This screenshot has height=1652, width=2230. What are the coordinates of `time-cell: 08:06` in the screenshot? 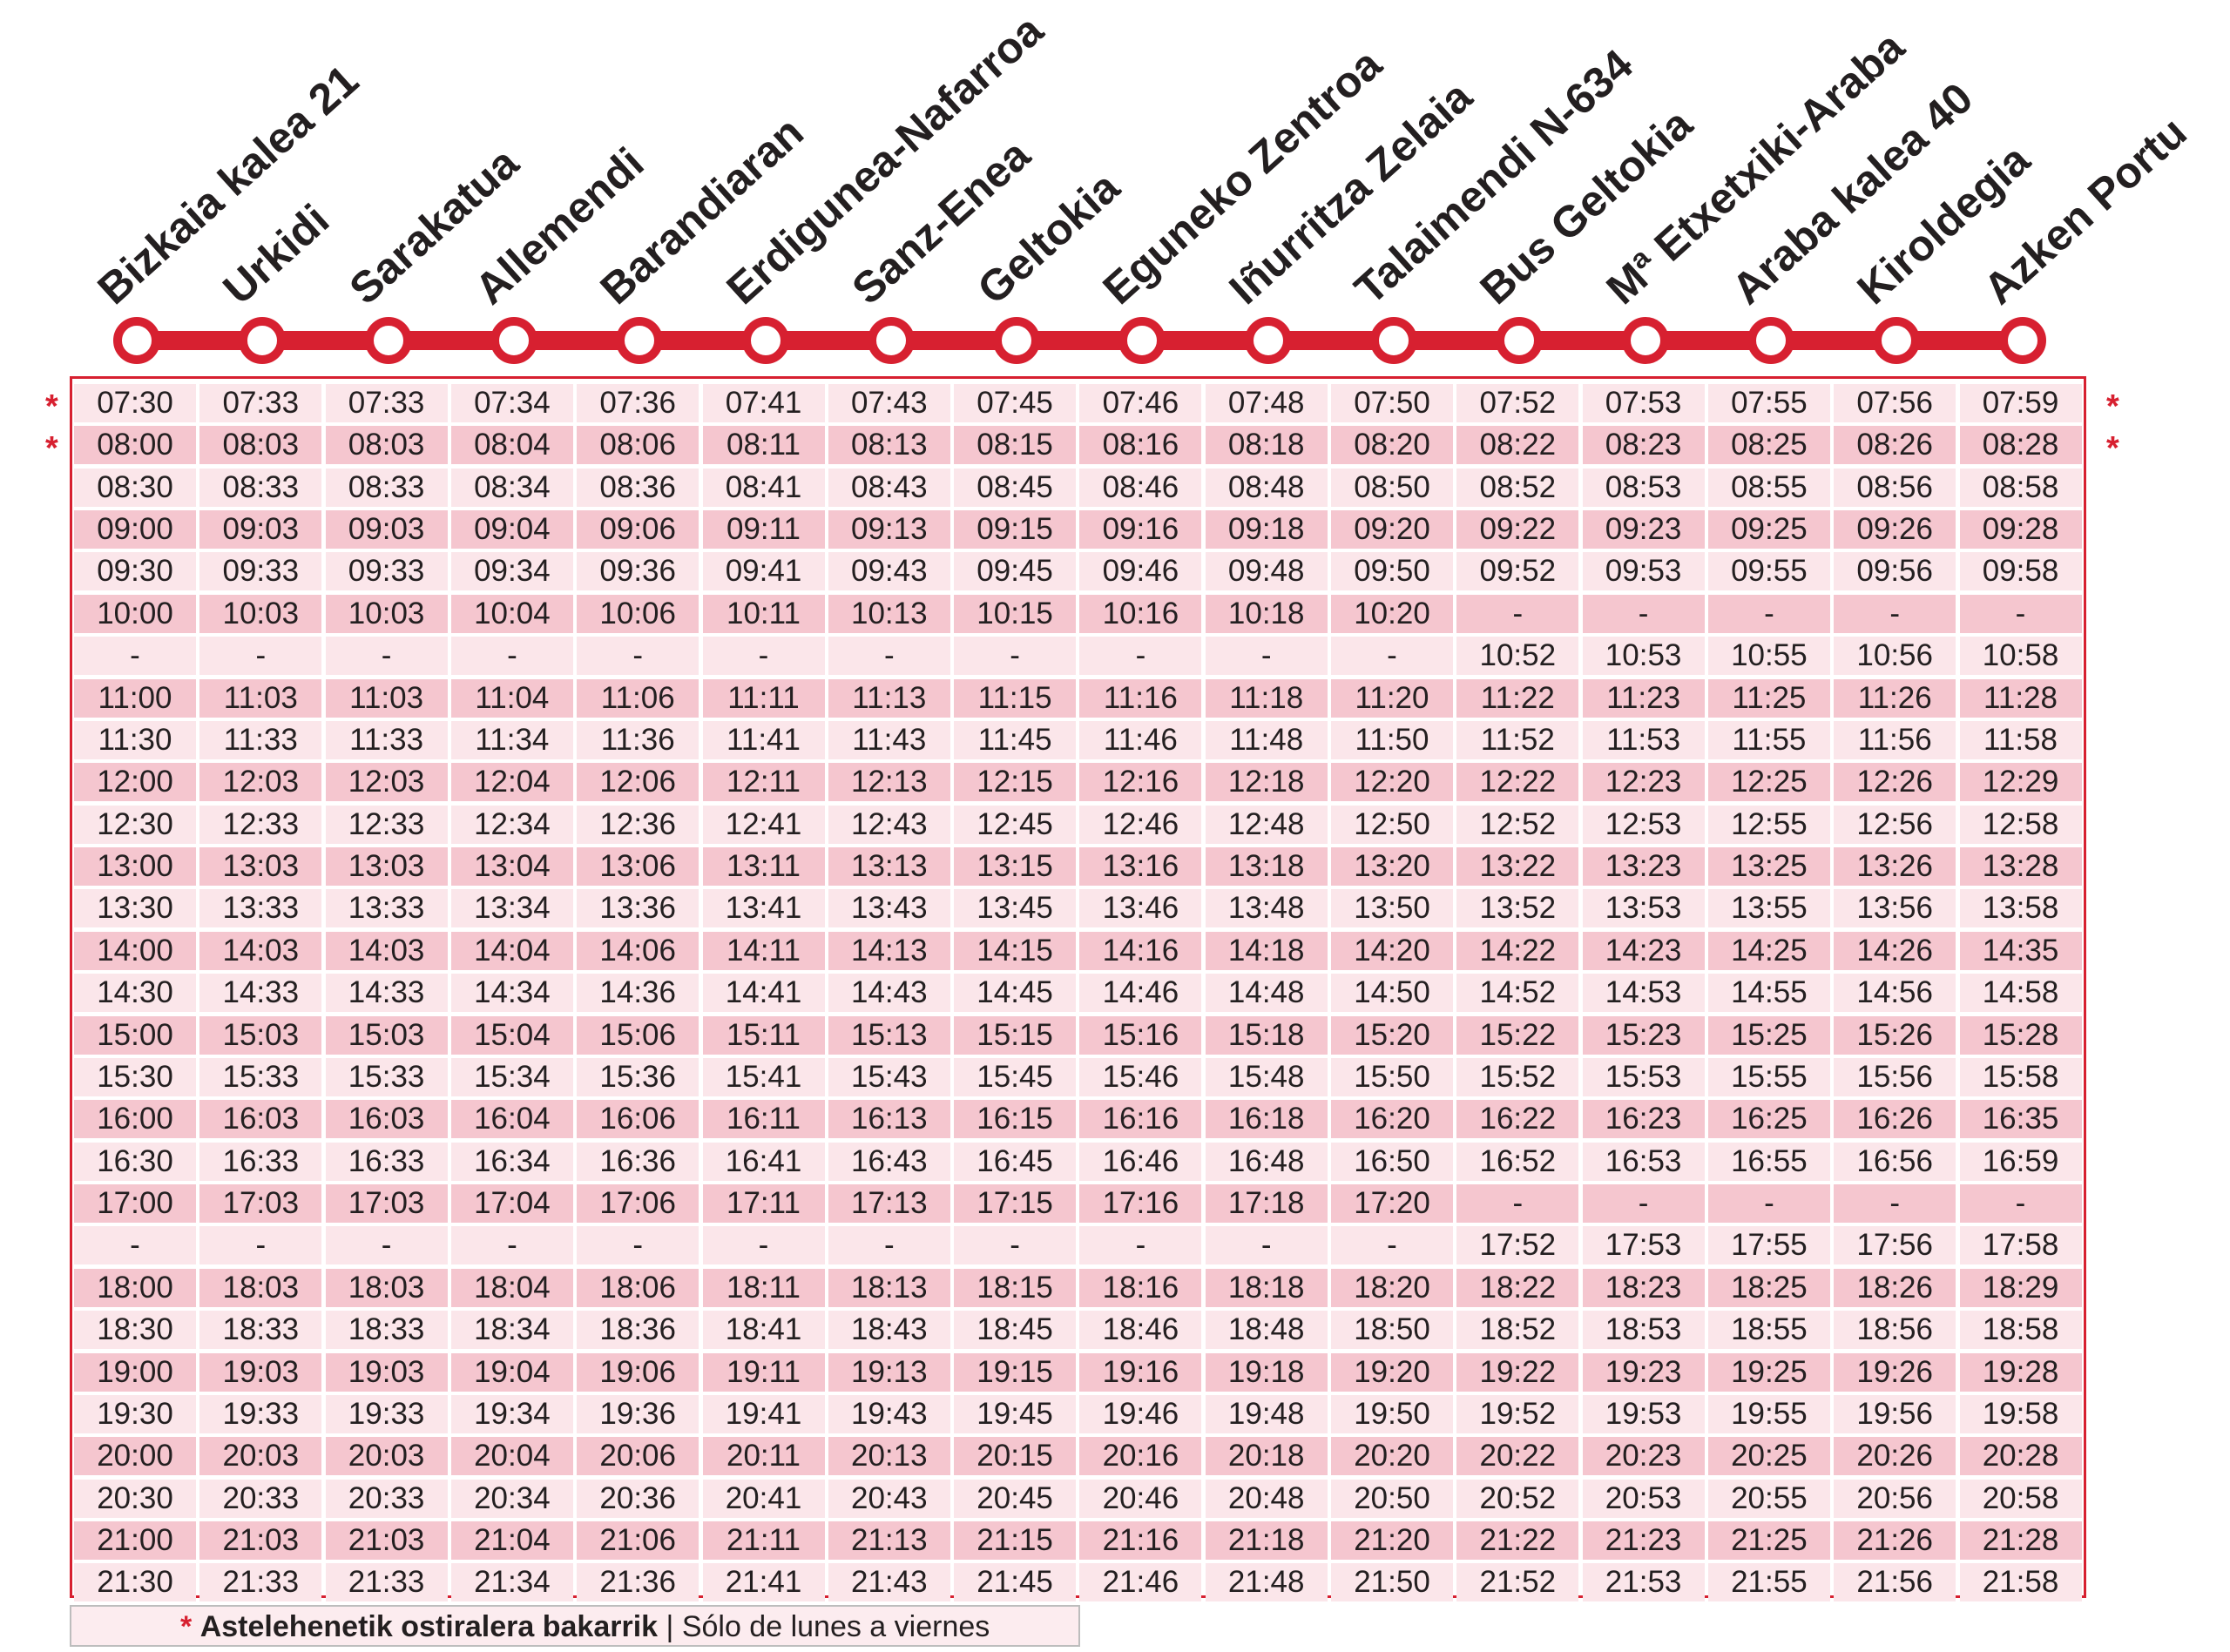 It's located at (638, 445).